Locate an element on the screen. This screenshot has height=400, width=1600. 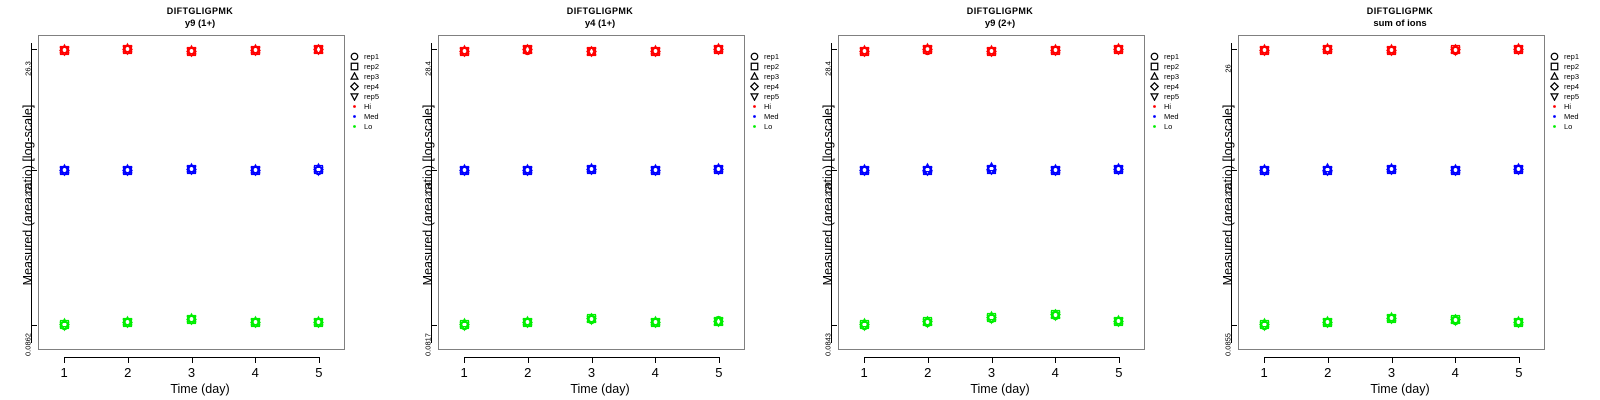
square-icon is located at coordinates (1156, 67).